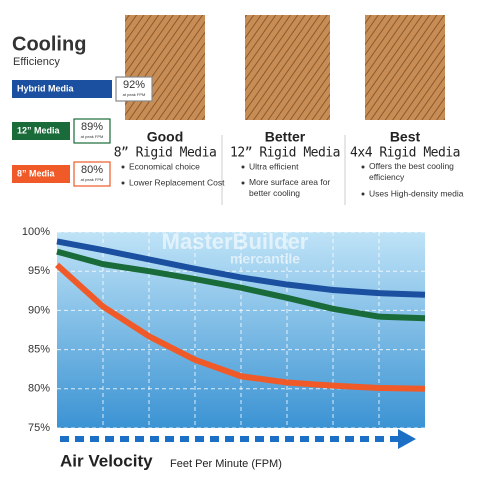 The width and height of the screenshot is (480, 477). Describe the element at coordinates (165, 137) in the screenshot. I see `product-rank: Good` at that location.